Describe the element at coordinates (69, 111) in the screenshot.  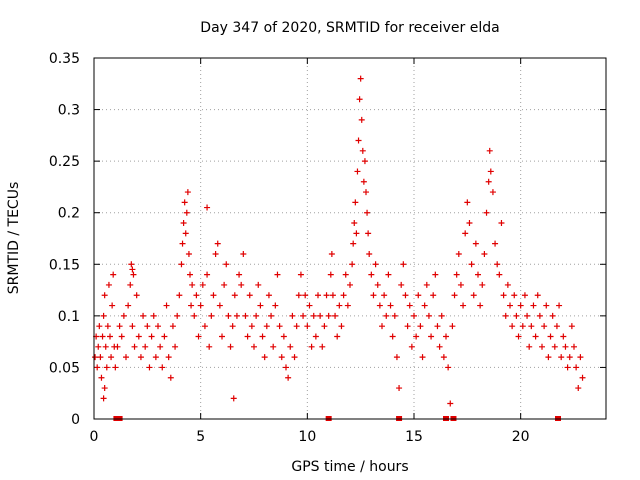
I see `y-tick-label: 0.3` at that location.